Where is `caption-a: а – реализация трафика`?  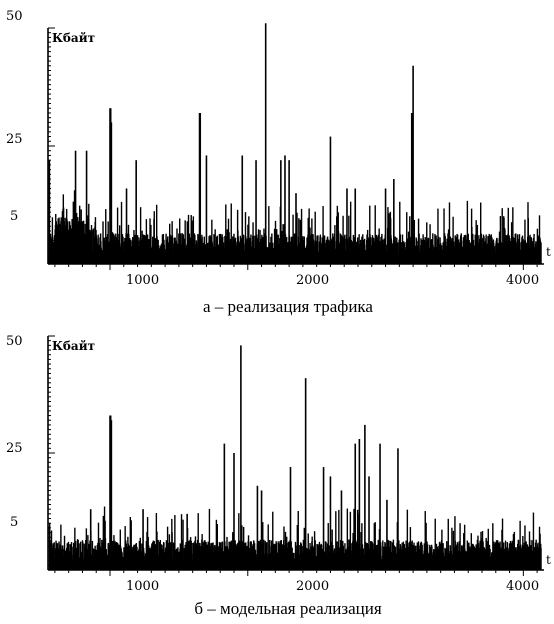 caption-a: а – реализация трафика is located at coordinates (288, 306).